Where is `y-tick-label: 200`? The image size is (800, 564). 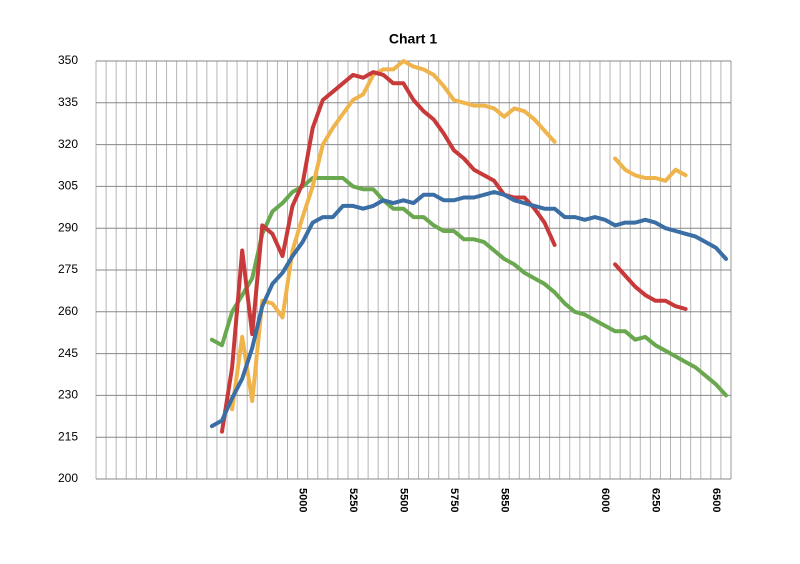
y-tick-label: 200 is located at coordinates (68, 478).